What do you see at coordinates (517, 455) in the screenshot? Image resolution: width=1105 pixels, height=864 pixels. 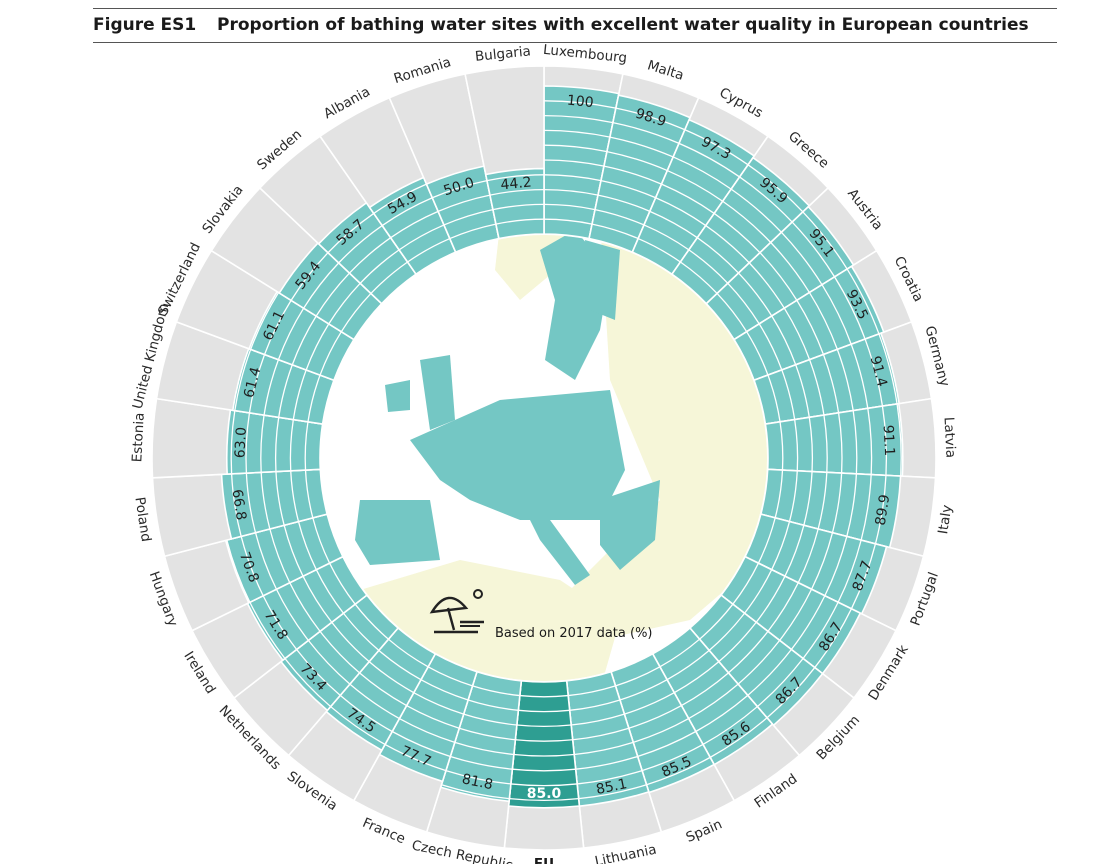 I see `land-central-europe` at bounding box center [517, 455].